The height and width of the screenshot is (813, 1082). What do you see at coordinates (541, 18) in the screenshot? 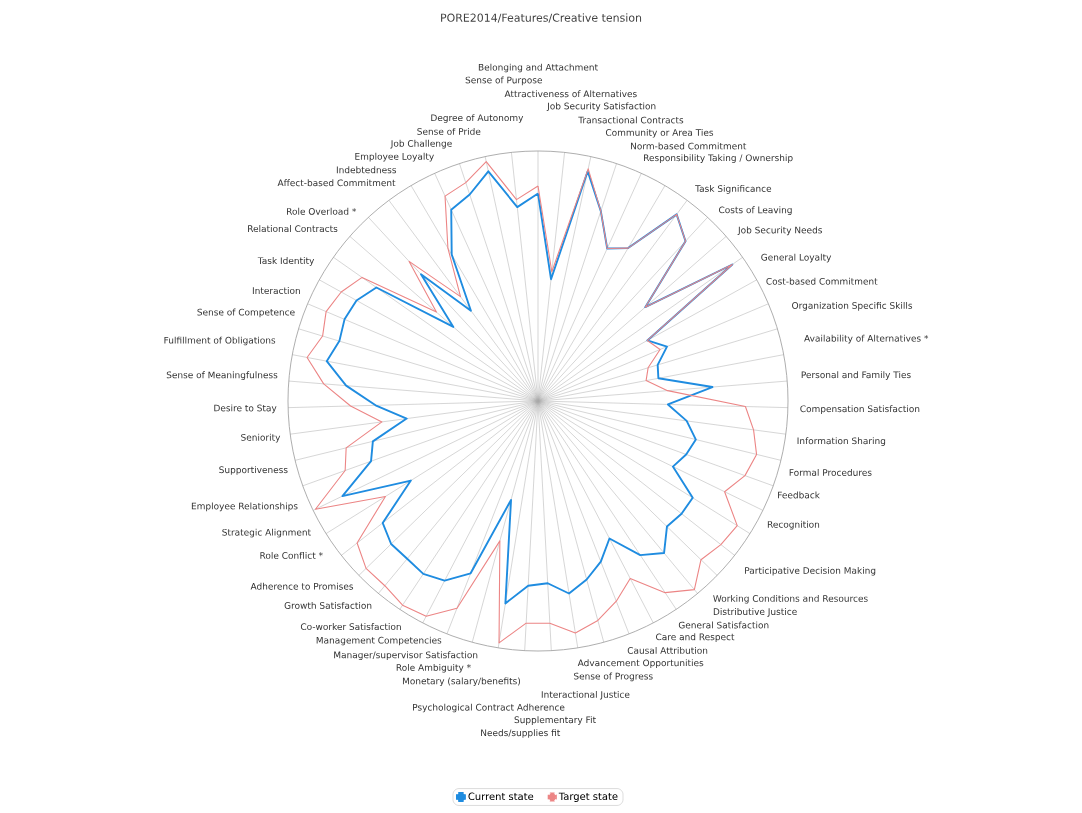
I see `chart-title: PORE2014/Features/Creative tension` at bounding box center [541, 18].